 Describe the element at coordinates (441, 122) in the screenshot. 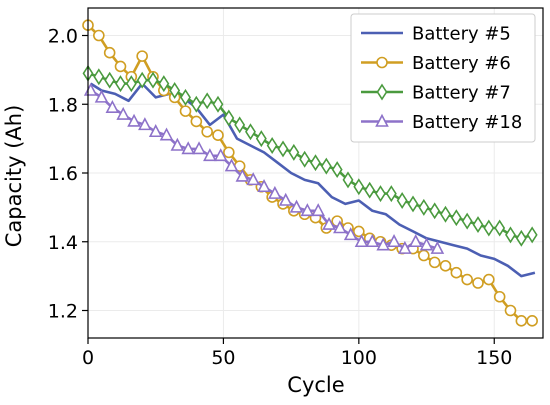

I see `legend-entry-battery-18: Battery #18` at that location.